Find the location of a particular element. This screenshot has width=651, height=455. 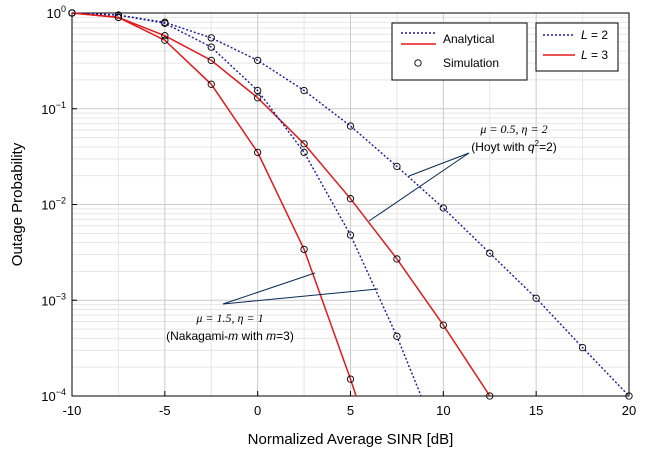

legend-simulation-marker is located at coordinates (418, 63).